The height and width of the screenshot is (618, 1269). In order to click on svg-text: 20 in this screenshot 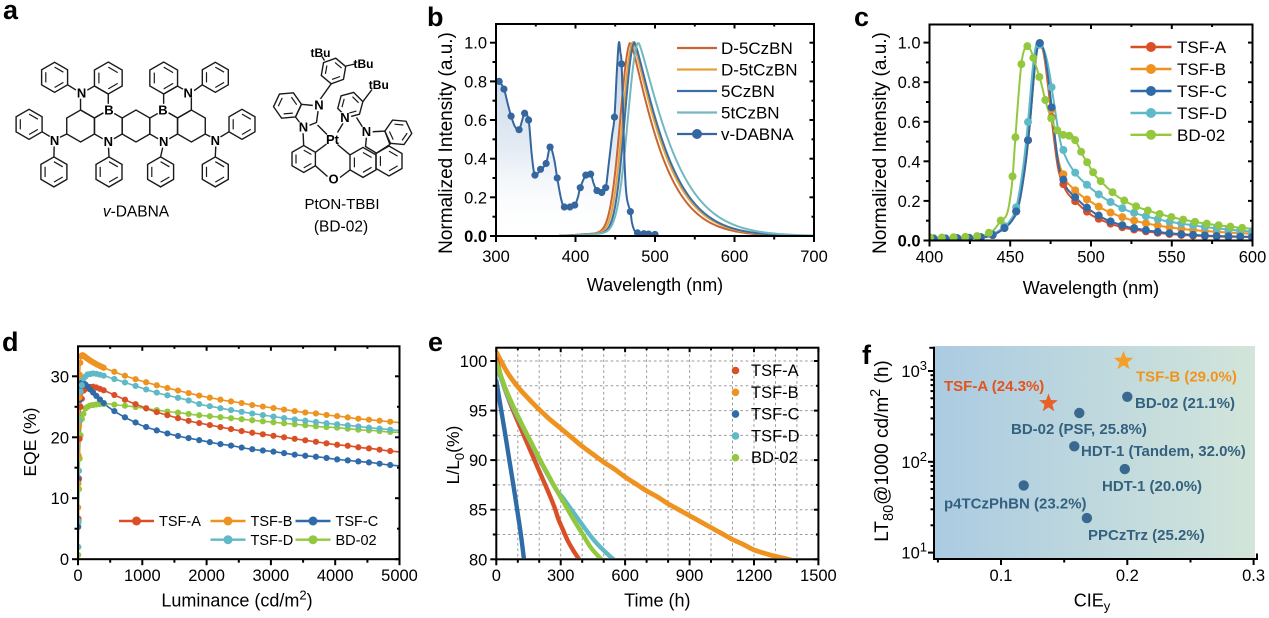, I will do `click(60, 438)`.